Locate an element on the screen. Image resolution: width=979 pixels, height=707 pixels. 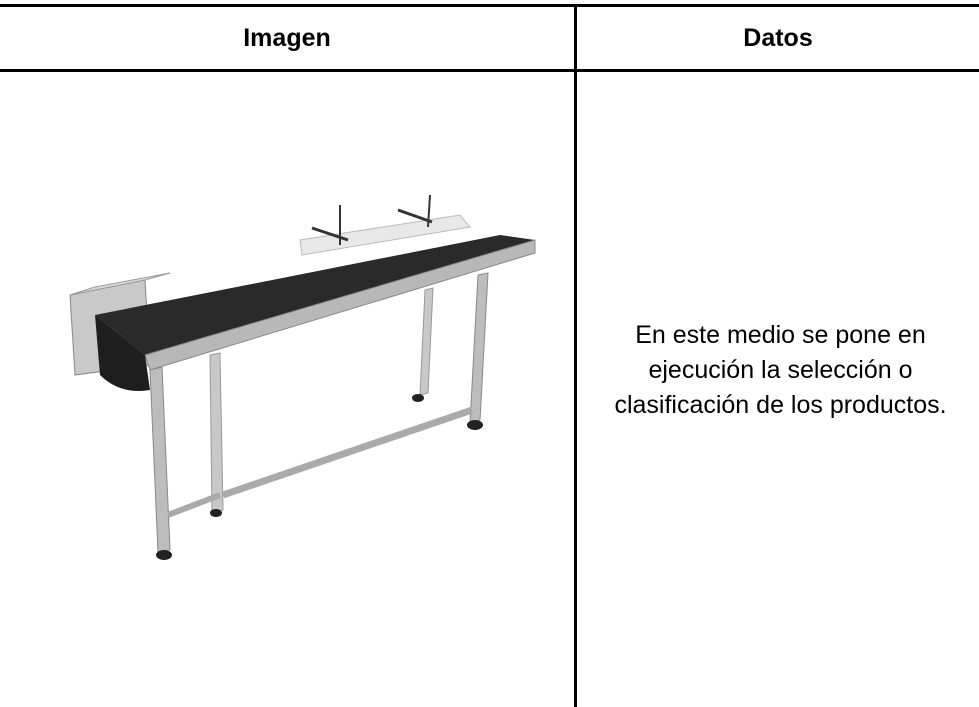
column-divider is located at coordinates (575, 356).